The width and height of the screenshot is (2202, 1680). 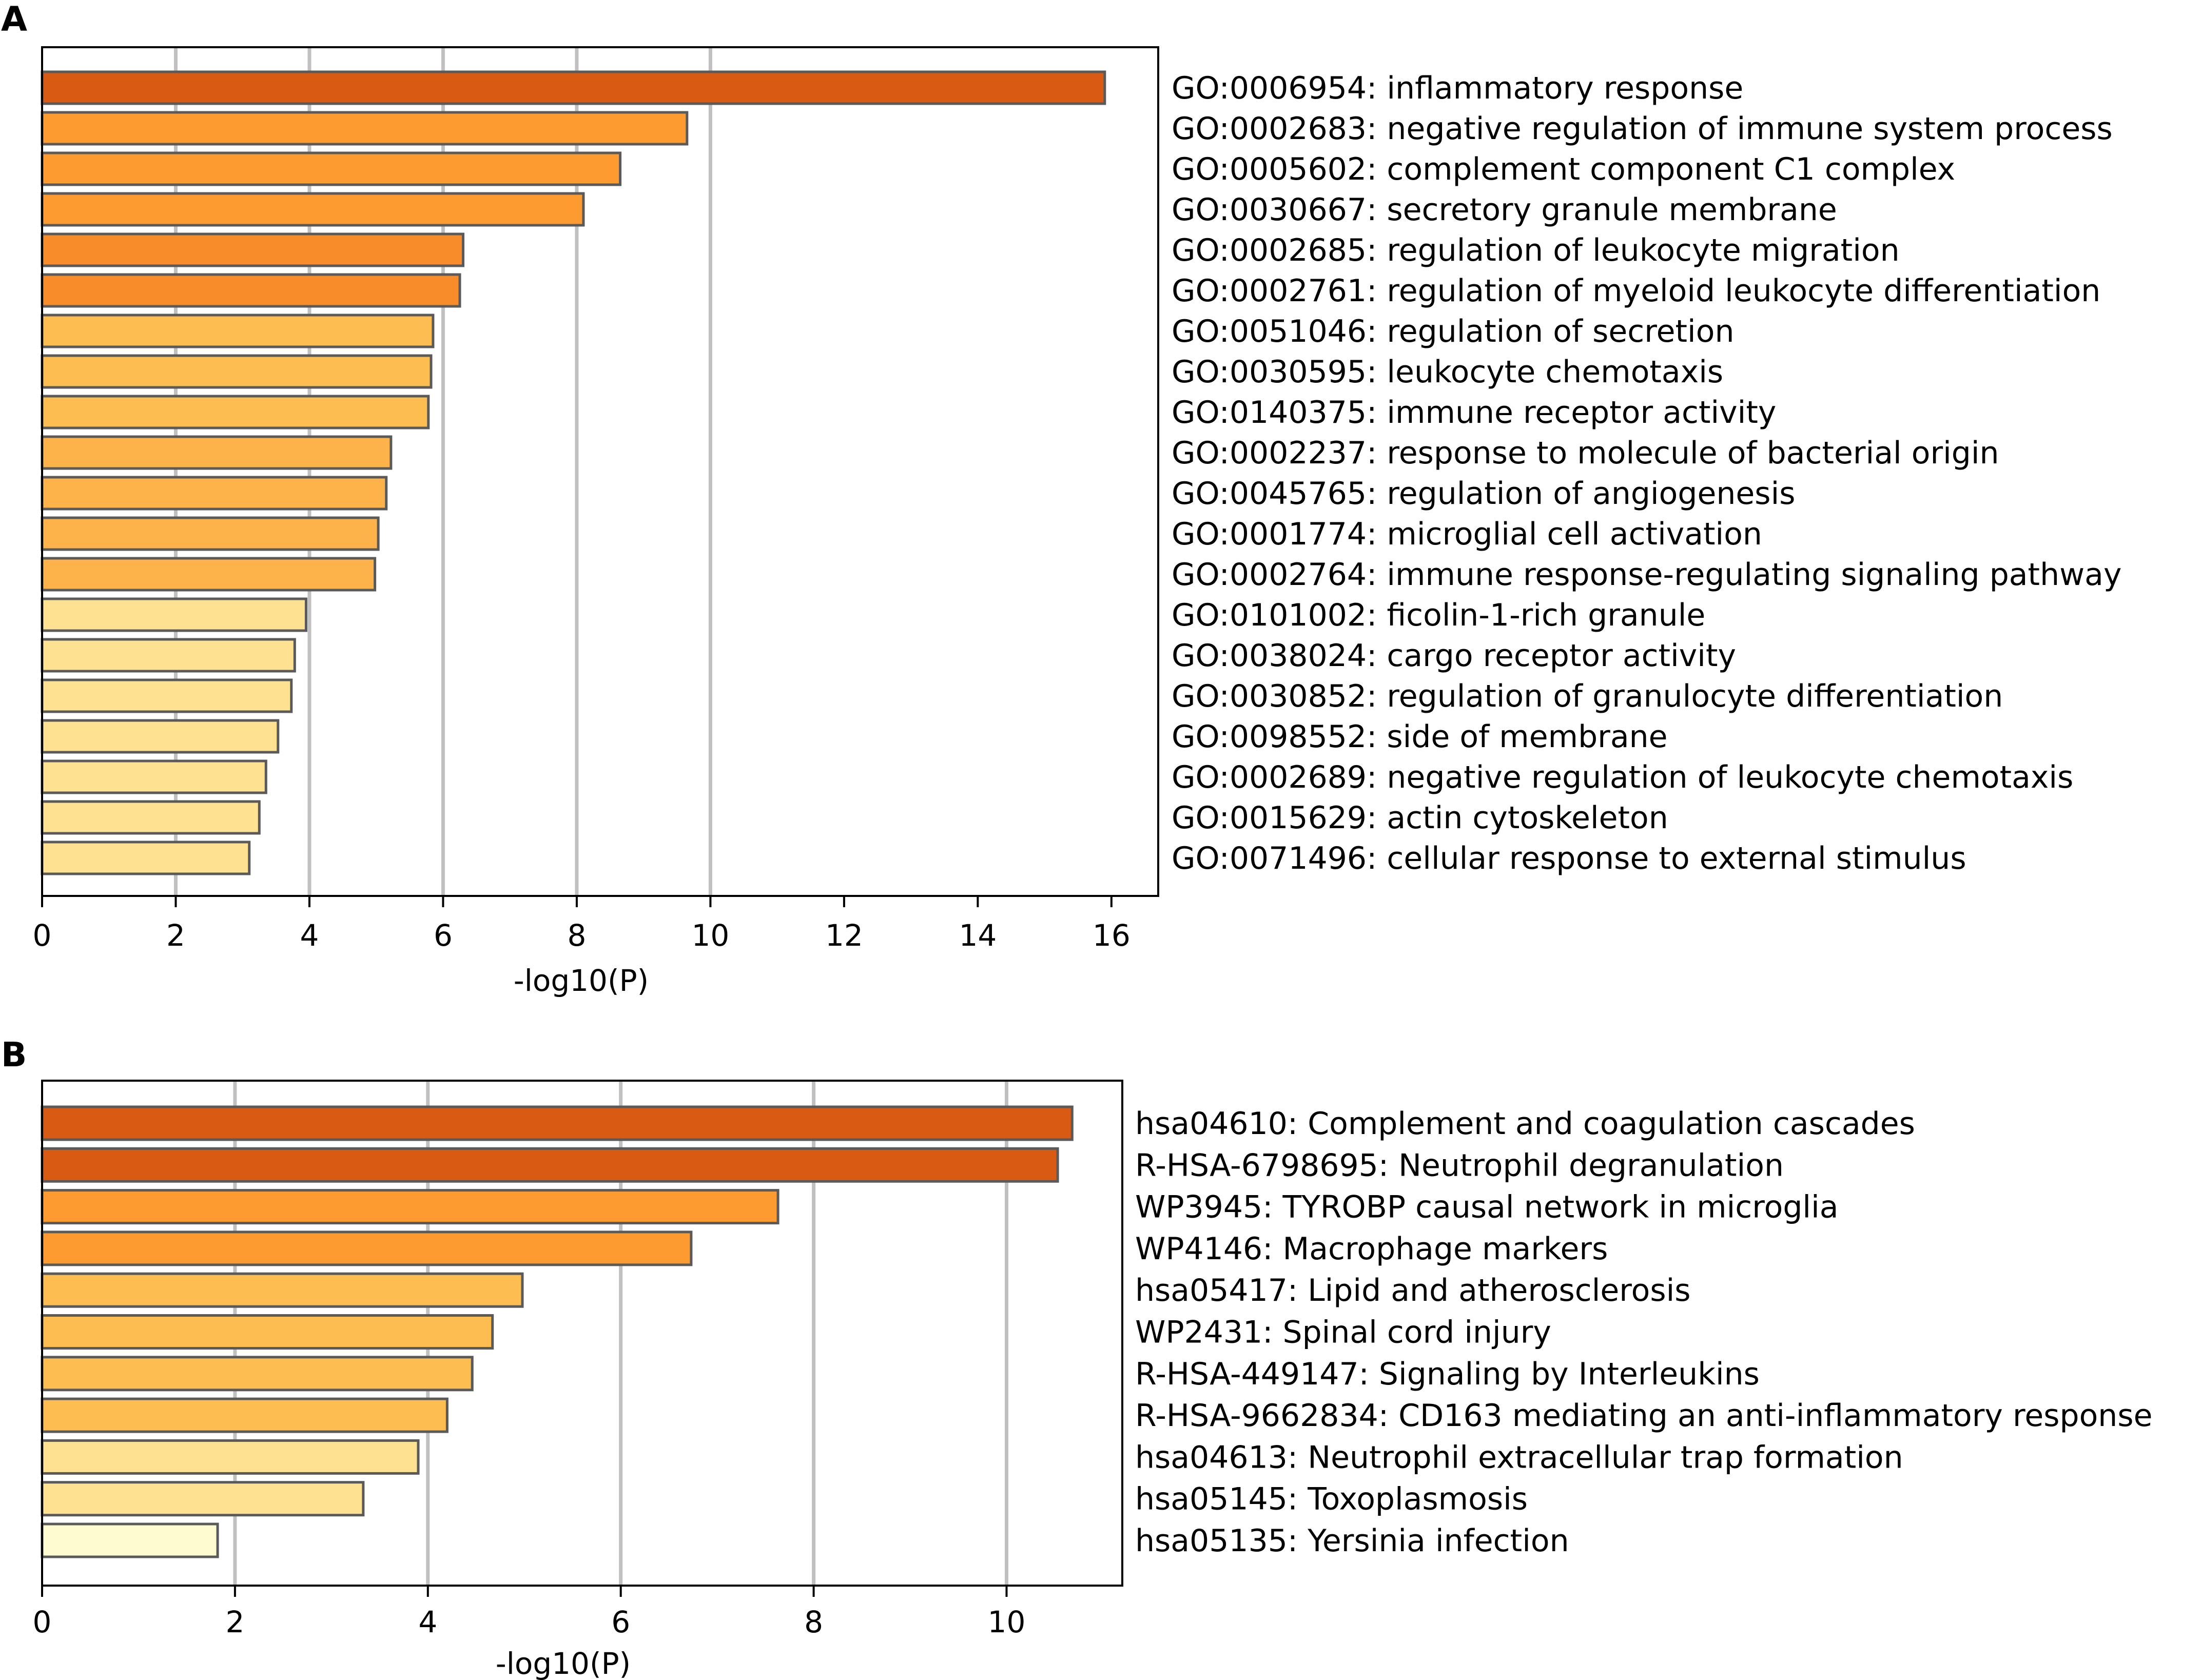 I want to click on term-label-a-16: GO:0098552: side of membrane, so click(x=1420, y=737).